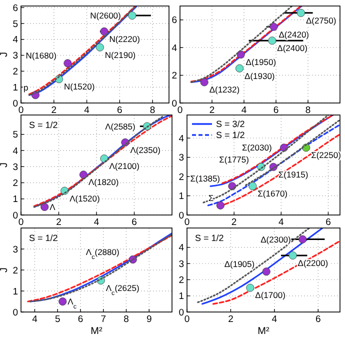 Image resolution: width=345 pixels, height=337 pixels. What do you see at coordinates (270, 295) in the screenshot?
I see `annotation: Δ(1700)` at bounding box center [270, 295].